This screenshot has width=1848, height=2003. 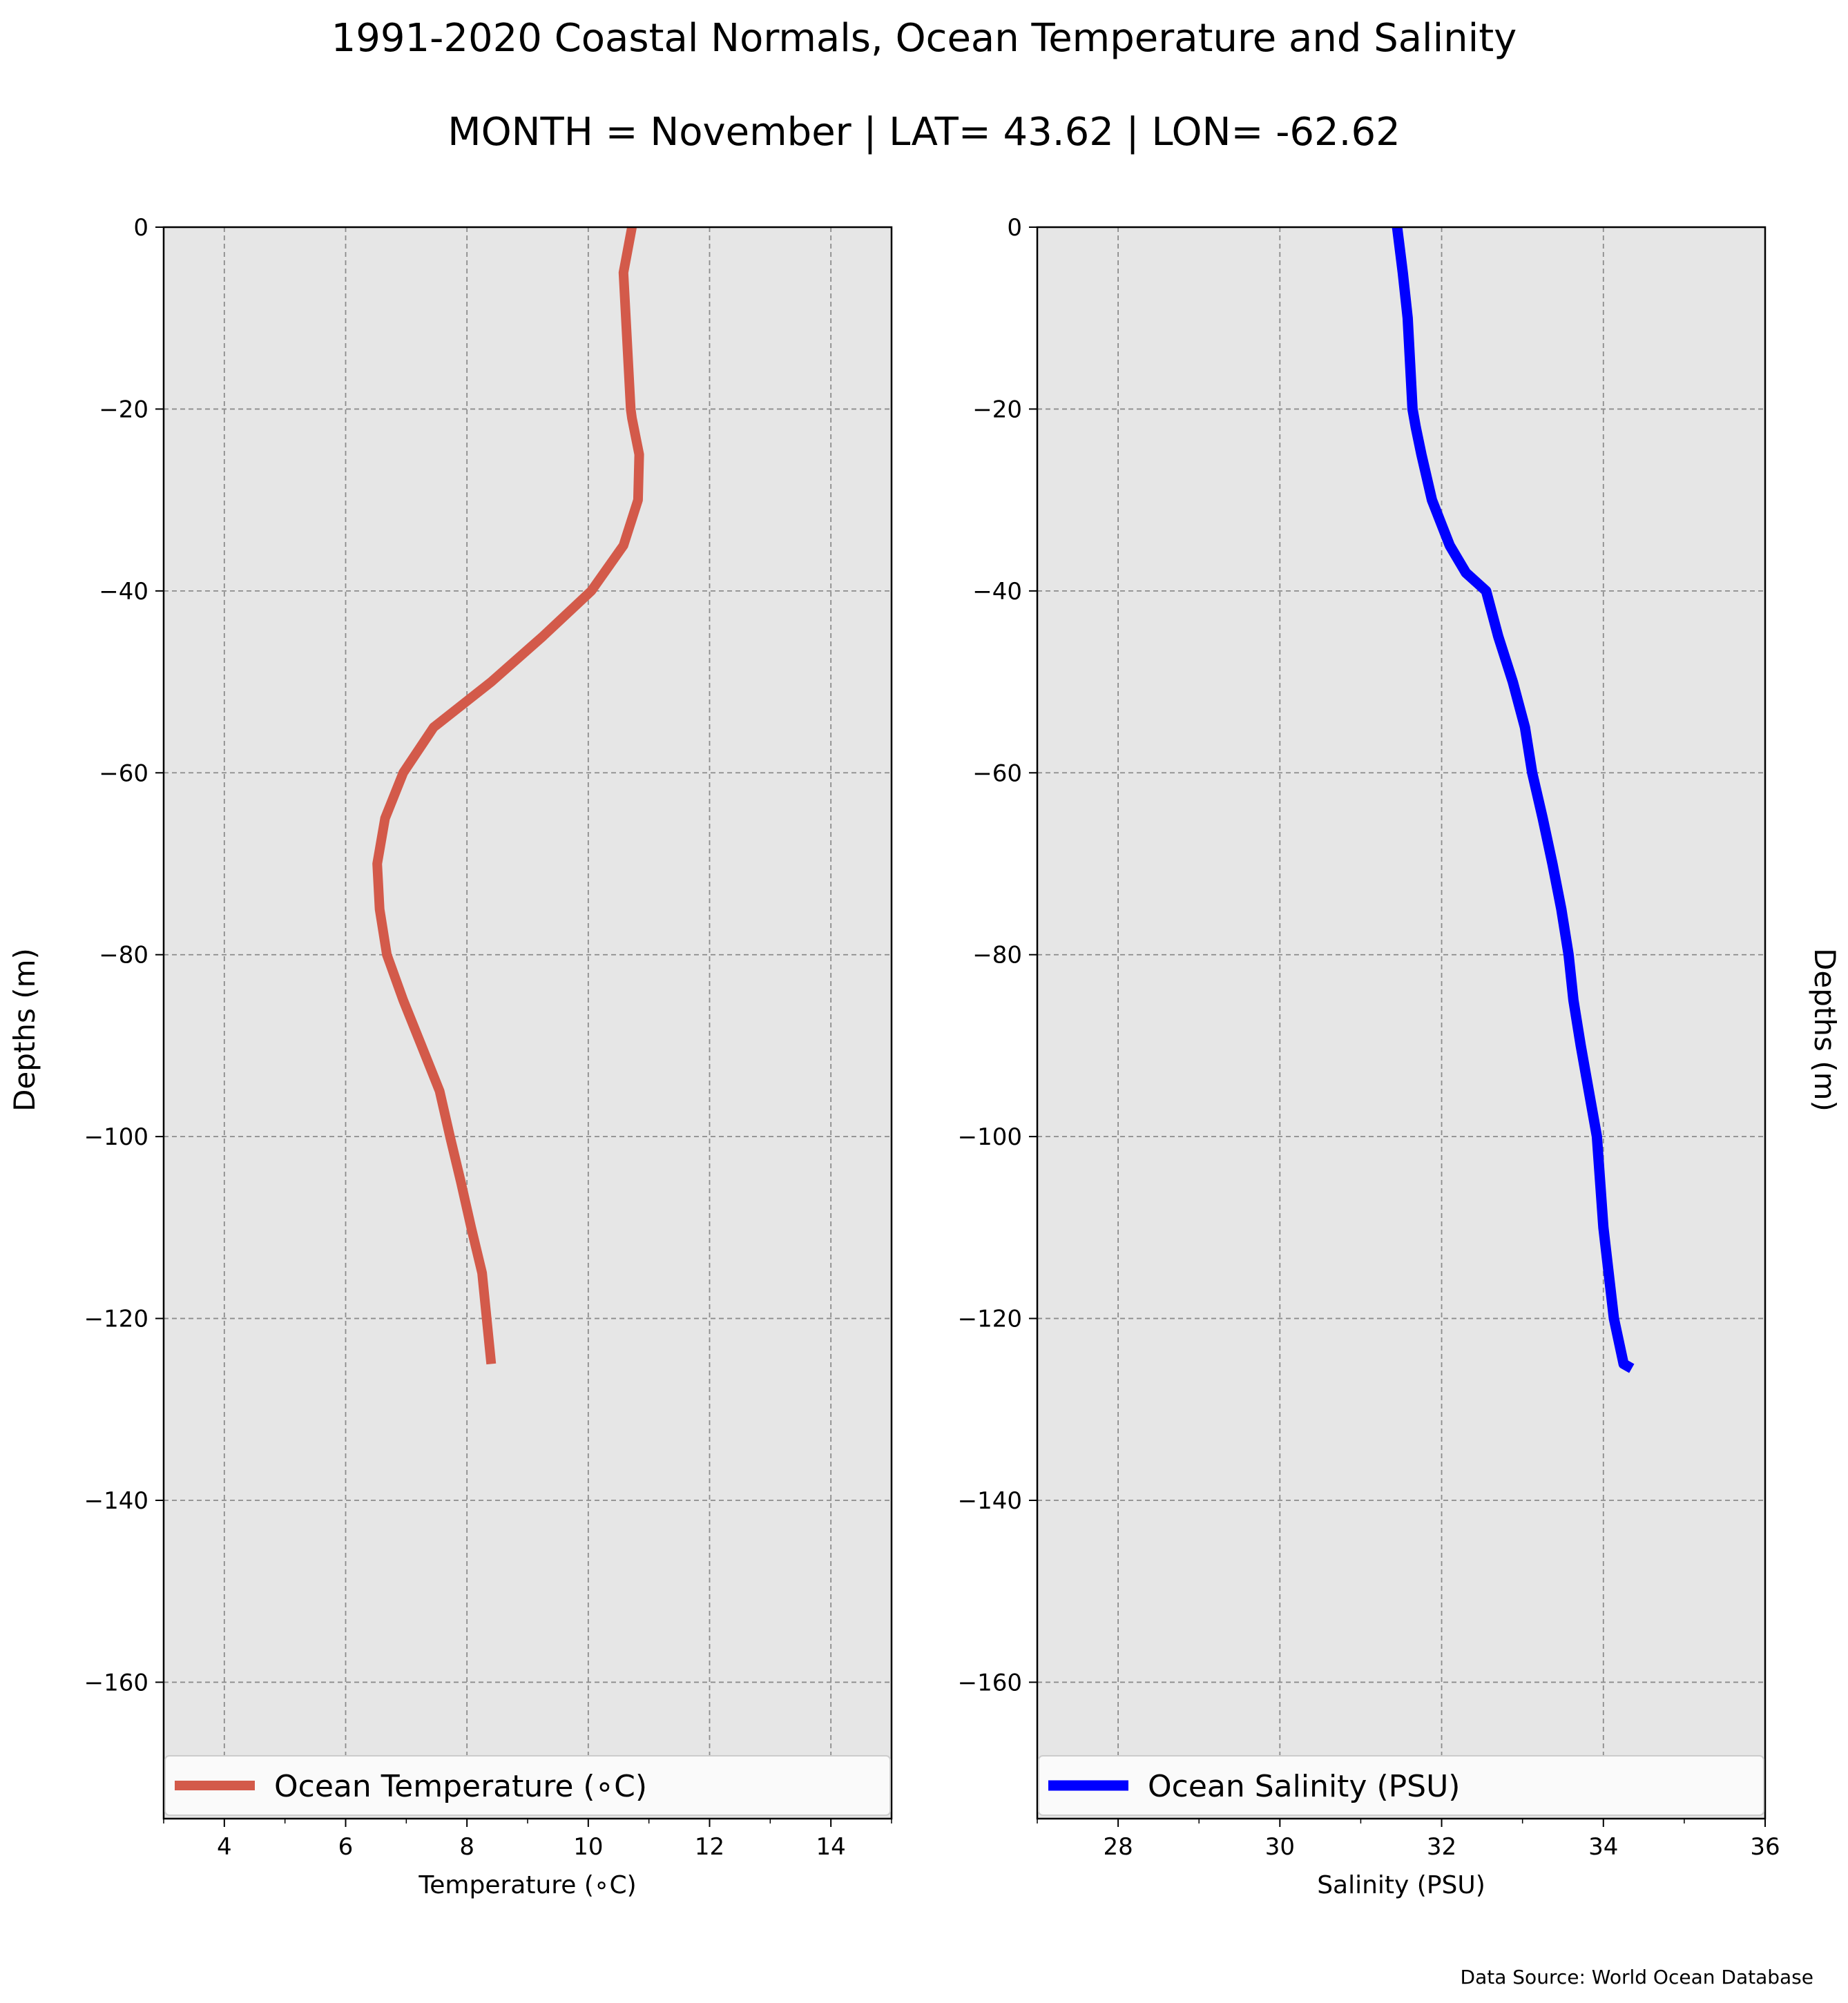 What do you see at coordinates (588, 1847) in the screenshot?
I see `x-tick-label: 10` at bounding box center [588, 1847].